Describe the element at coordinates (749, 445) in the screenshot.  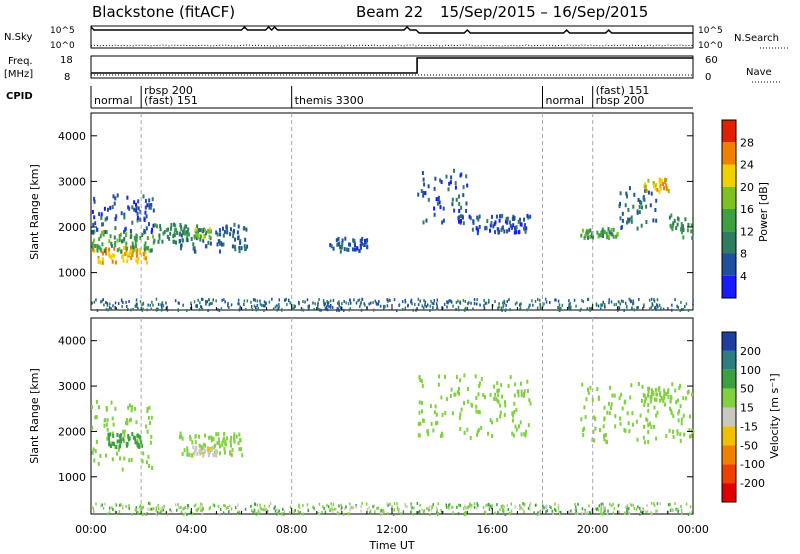
I see `velocity-colorbar-tick: -50` at that location.